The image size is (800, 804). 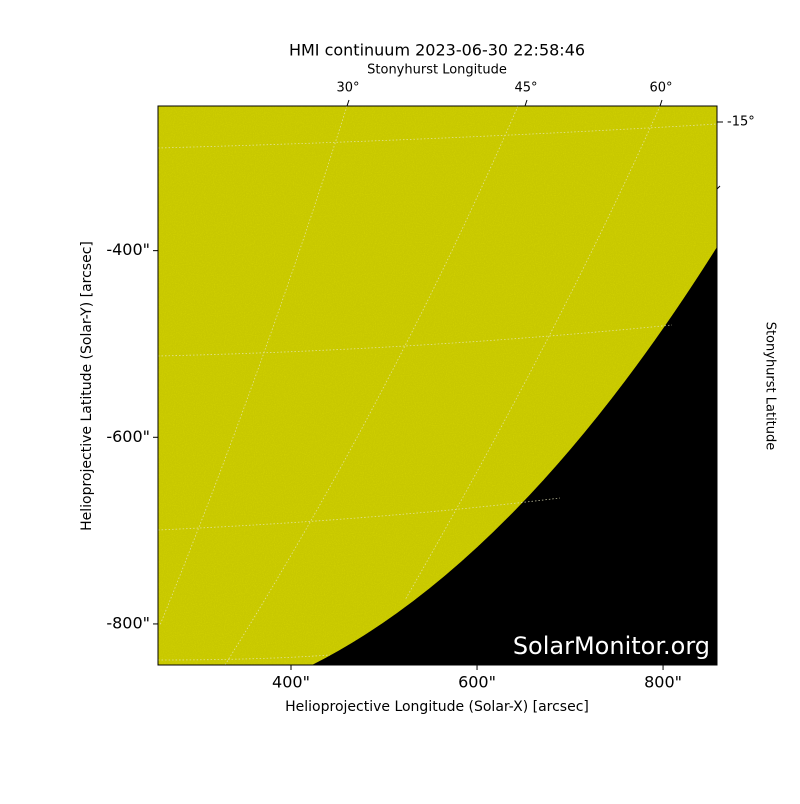 I want to click on top-tick-label: 30°, so click(x=347, y=88).